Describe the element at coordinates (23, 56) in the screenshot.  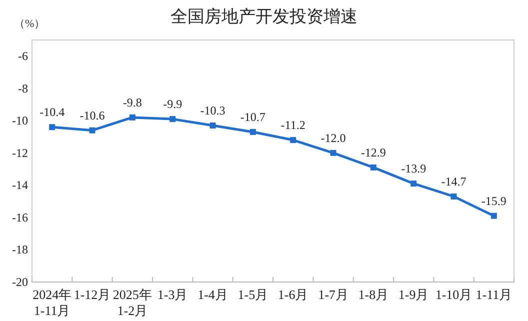
I see `y-tick-label: -6` at that location.